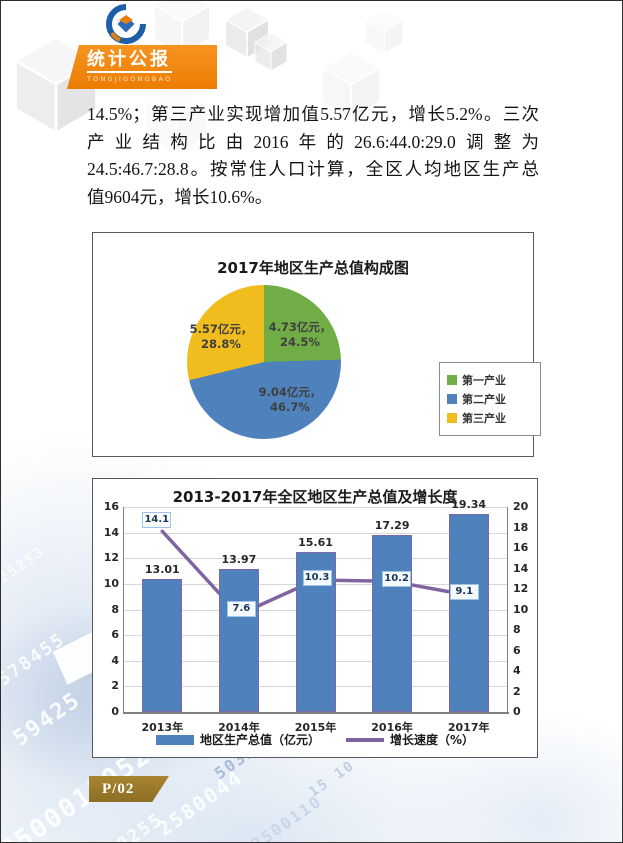 This screenshot has height=843, width=623. I want to click on y-axis-right-tick: 4, so click(517, 670).